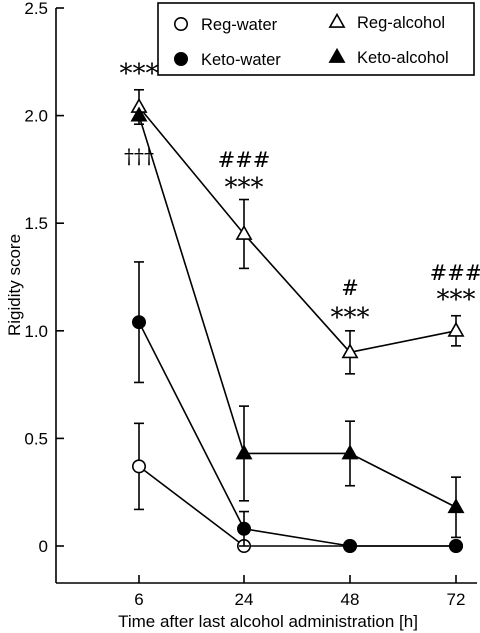 This screenshot has width=480, height=633. Describe the element at coordinates (14, 285) in the screenshot. I see `y-axis-title: Rigidity score` at that location.